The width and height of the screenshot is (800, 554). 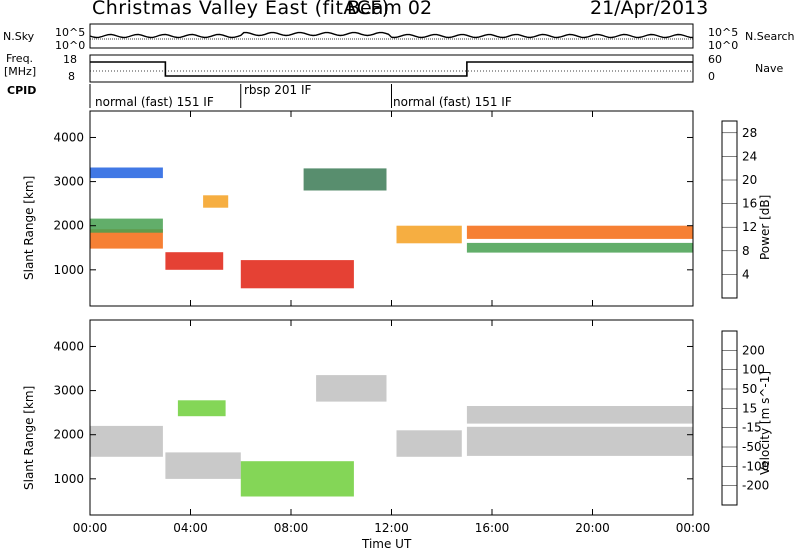 I want to click on cpid-mode-2: rbsp 201 IF, so click(x=278, y=90).